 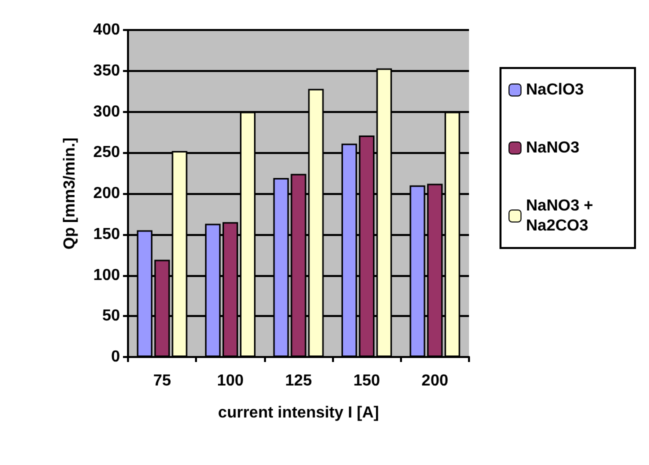 I want to click on x-tick-label: 125, so click(x=298, y=381).